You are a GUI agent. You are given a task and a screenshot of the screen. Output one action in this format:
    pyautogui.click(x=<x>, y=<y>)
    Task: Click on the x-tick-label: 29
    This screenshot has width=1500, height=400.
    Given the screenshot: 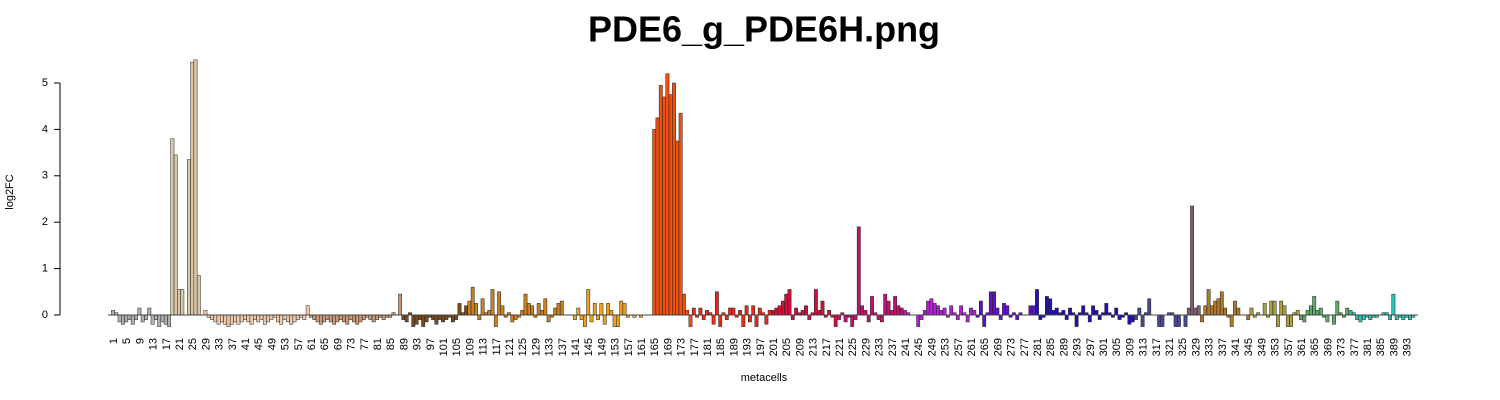 What is the action you would take?
    pyautogui.click(x=206, y=344)
    